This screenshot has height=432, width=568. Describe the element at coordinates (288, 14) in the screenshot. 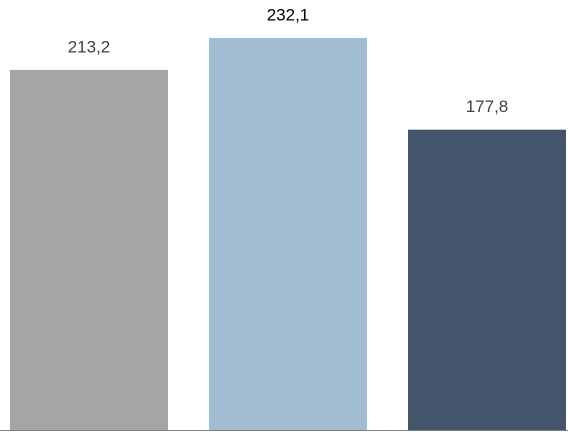

I see `data-label: 232,1` at that location.